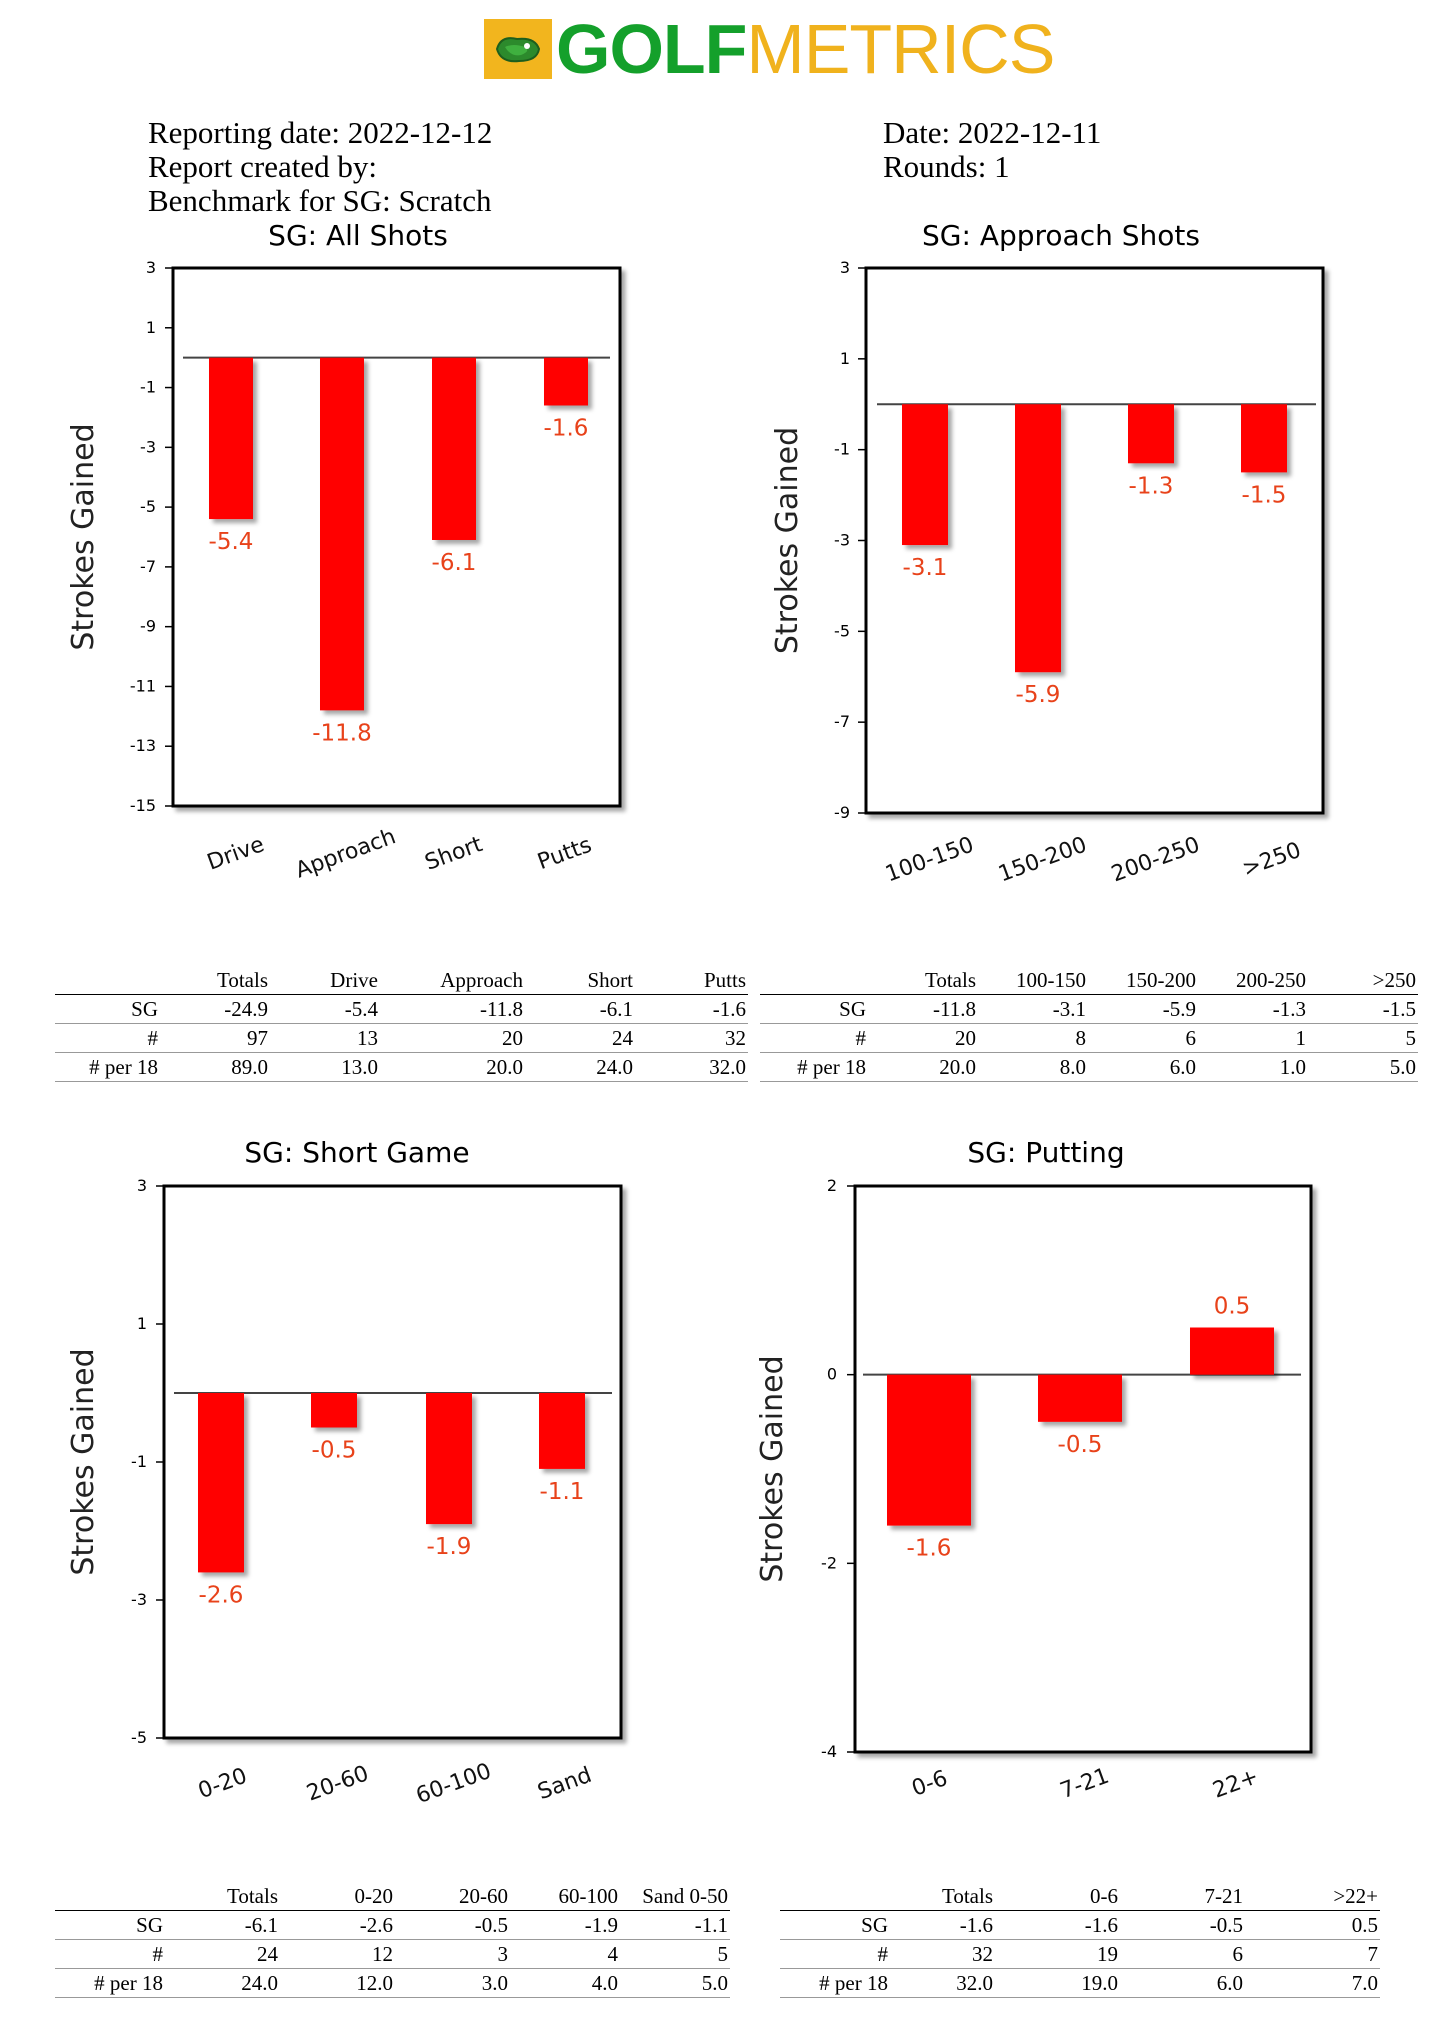 The image size is (1456, 2042). I want to click on y-tick-label: -1, so click(139, 1461).